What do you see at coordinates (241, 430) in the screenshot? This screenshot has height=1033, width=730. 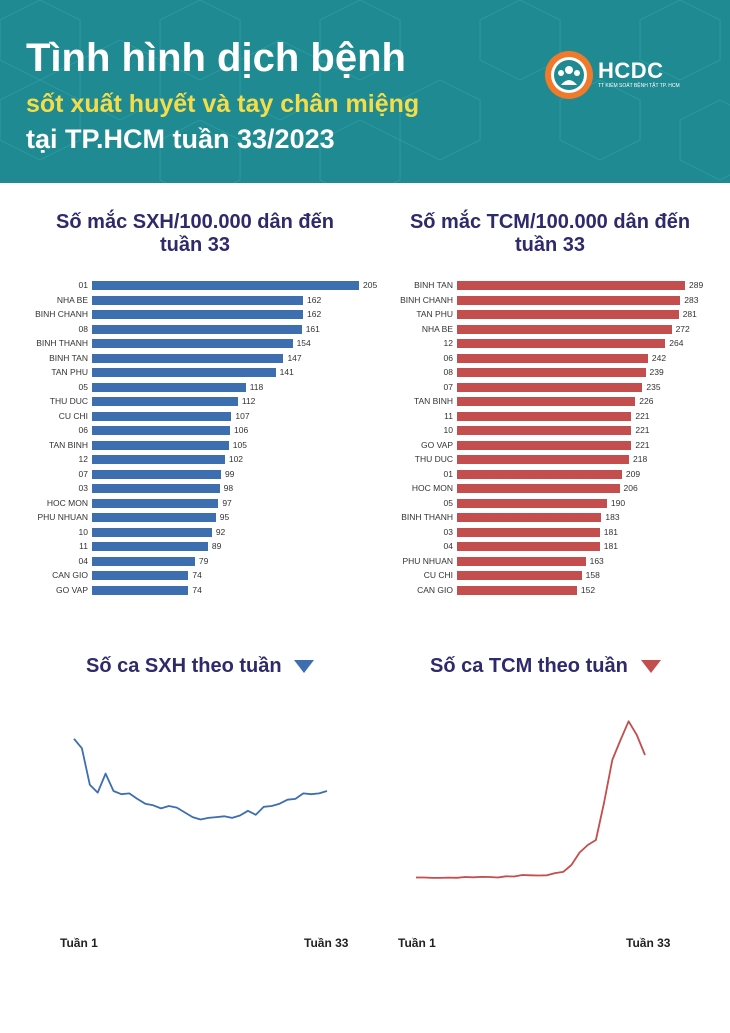 I see `dengue-bar-value: 106` at bounding box center [241, 430].